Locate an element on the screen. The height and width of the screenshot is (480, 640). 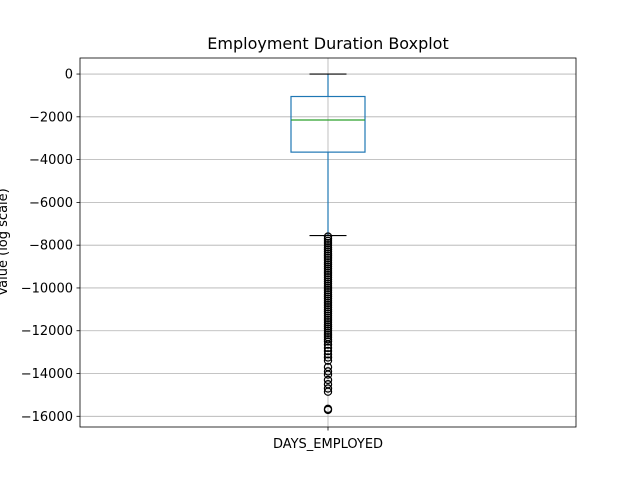
iqr-box is located at coordinates (328, 124).